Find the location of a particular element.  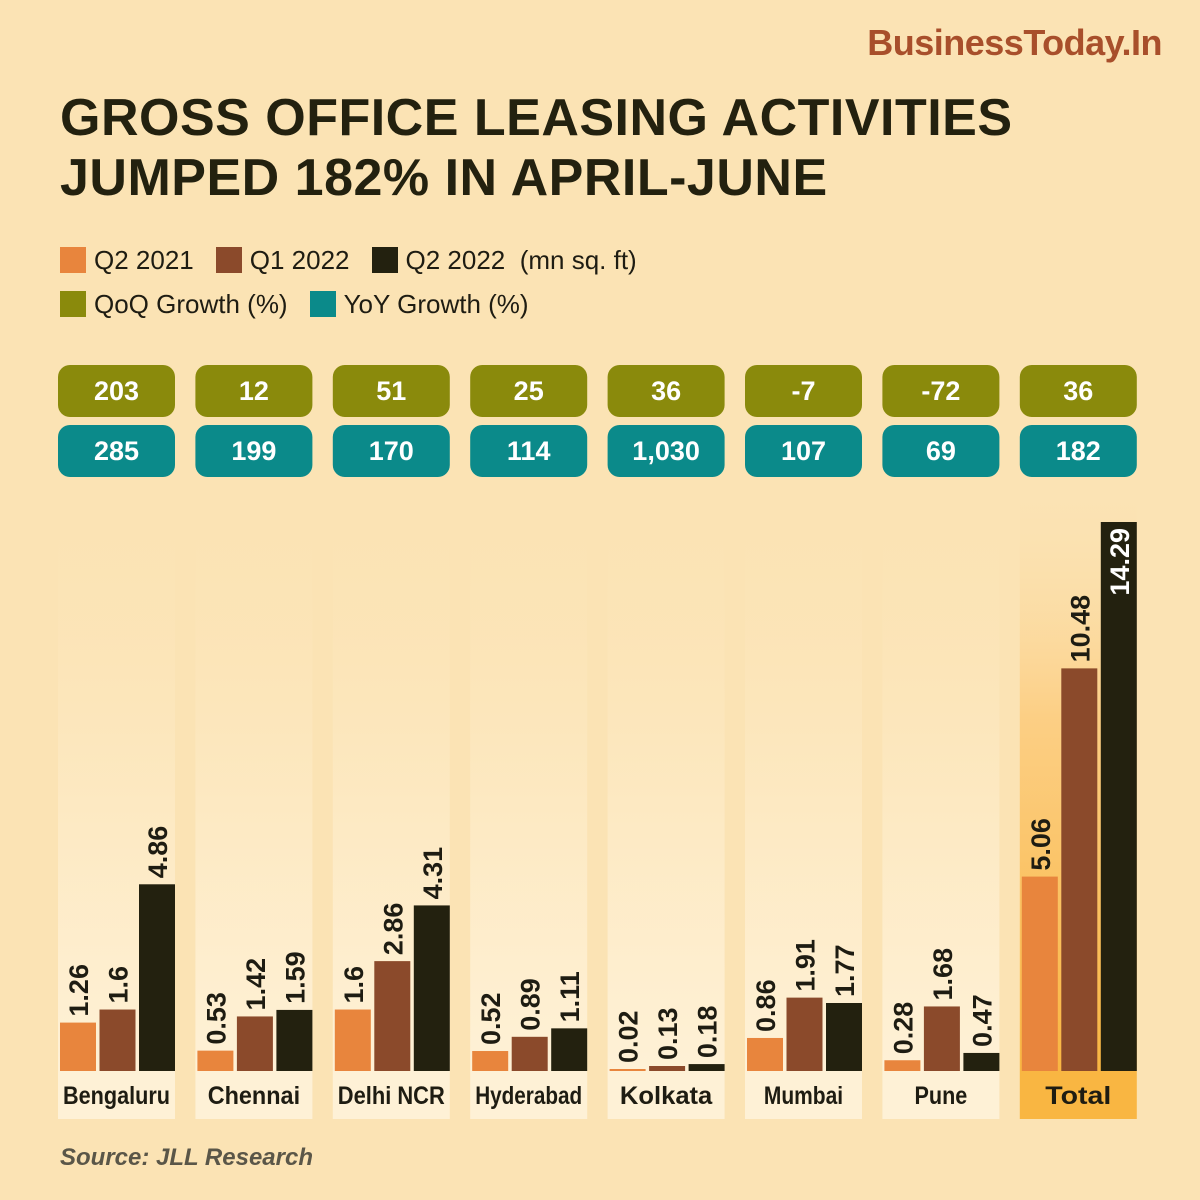

bar-value-label: 4.31 is located at coordinates (433, 873).